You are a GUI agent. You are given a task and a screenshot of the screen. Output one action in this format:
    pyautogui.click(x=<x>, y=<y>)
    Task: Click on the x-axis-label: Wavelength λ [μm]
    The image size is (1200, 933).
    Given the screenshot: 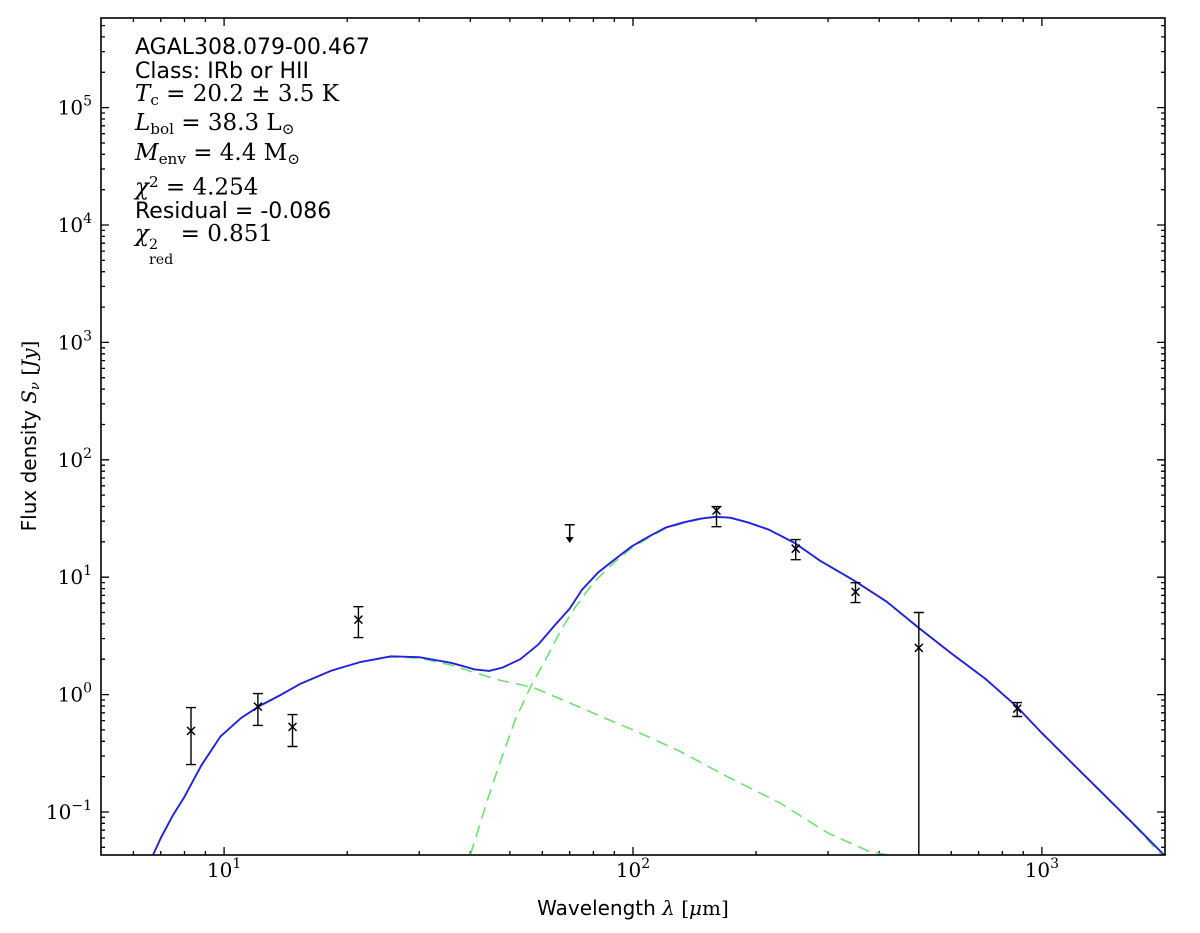 What is the action you would take?
    pyautogui.click(x=633, y=908)
    